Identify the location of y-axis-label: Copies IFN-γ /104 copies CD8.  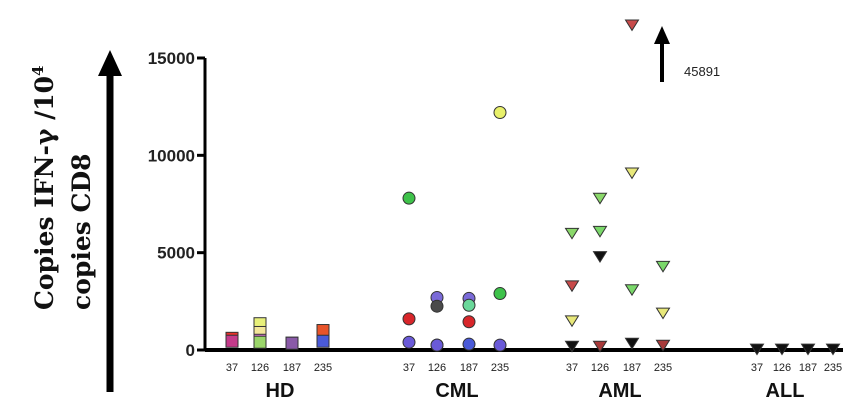
(75, 221).